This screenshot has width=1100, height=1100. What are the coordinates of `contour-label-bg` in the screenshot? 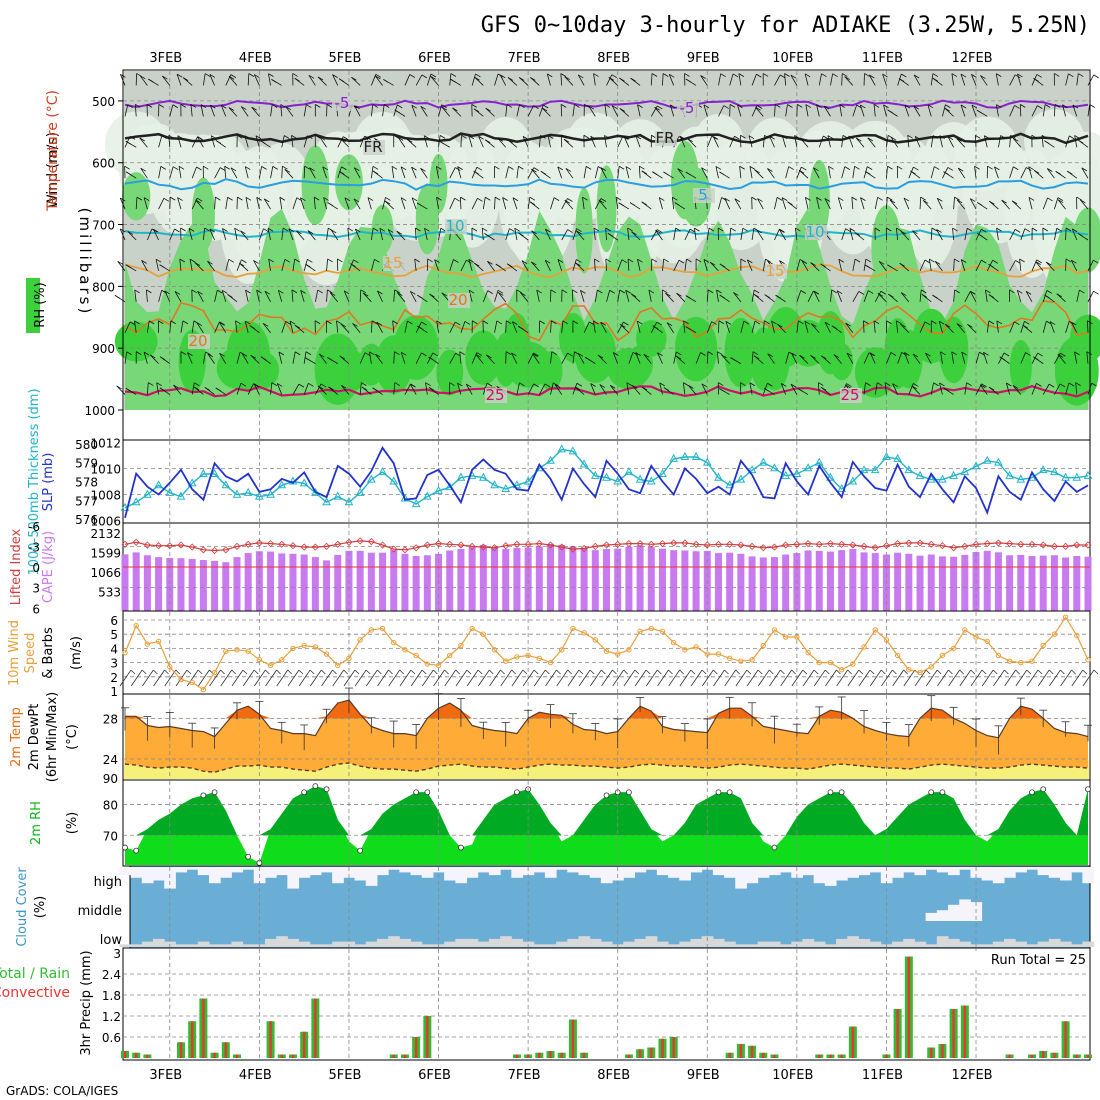 It's located at (456, 226).